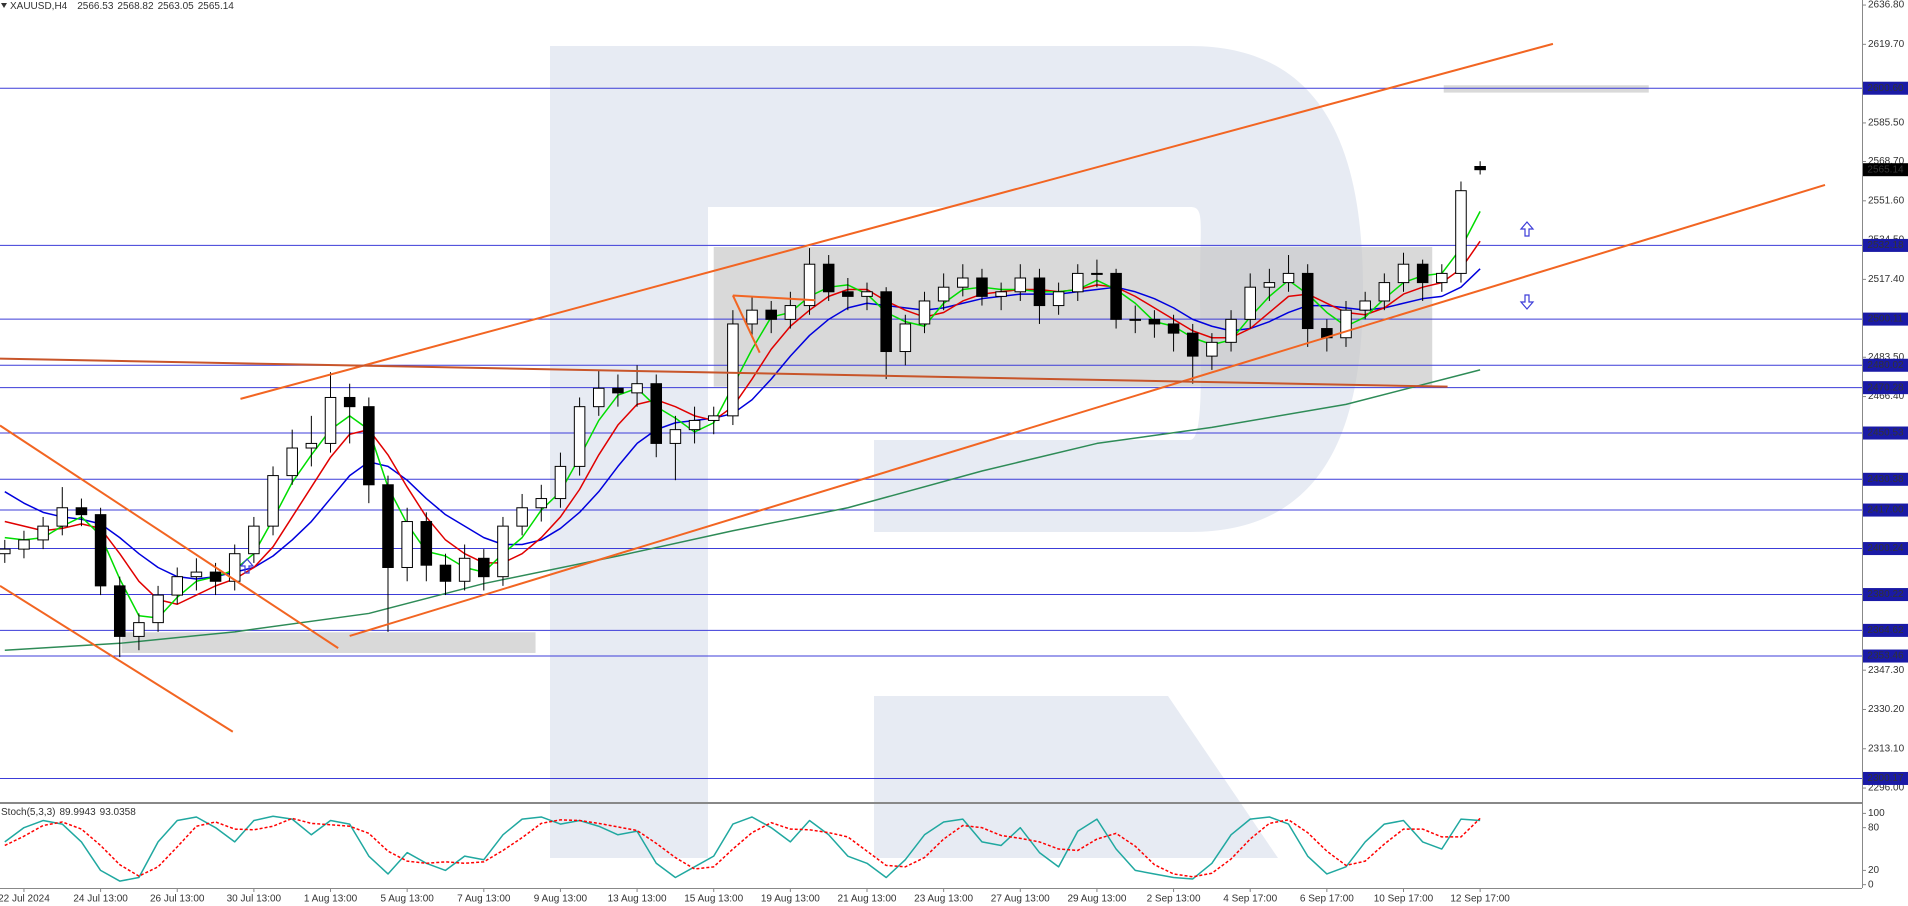 The width and height of the screenshot is (1908, 906). What do you see at coordinates (247, 566) in the screenshot?
I see `arrow-up` at bounding box center [247, 566].